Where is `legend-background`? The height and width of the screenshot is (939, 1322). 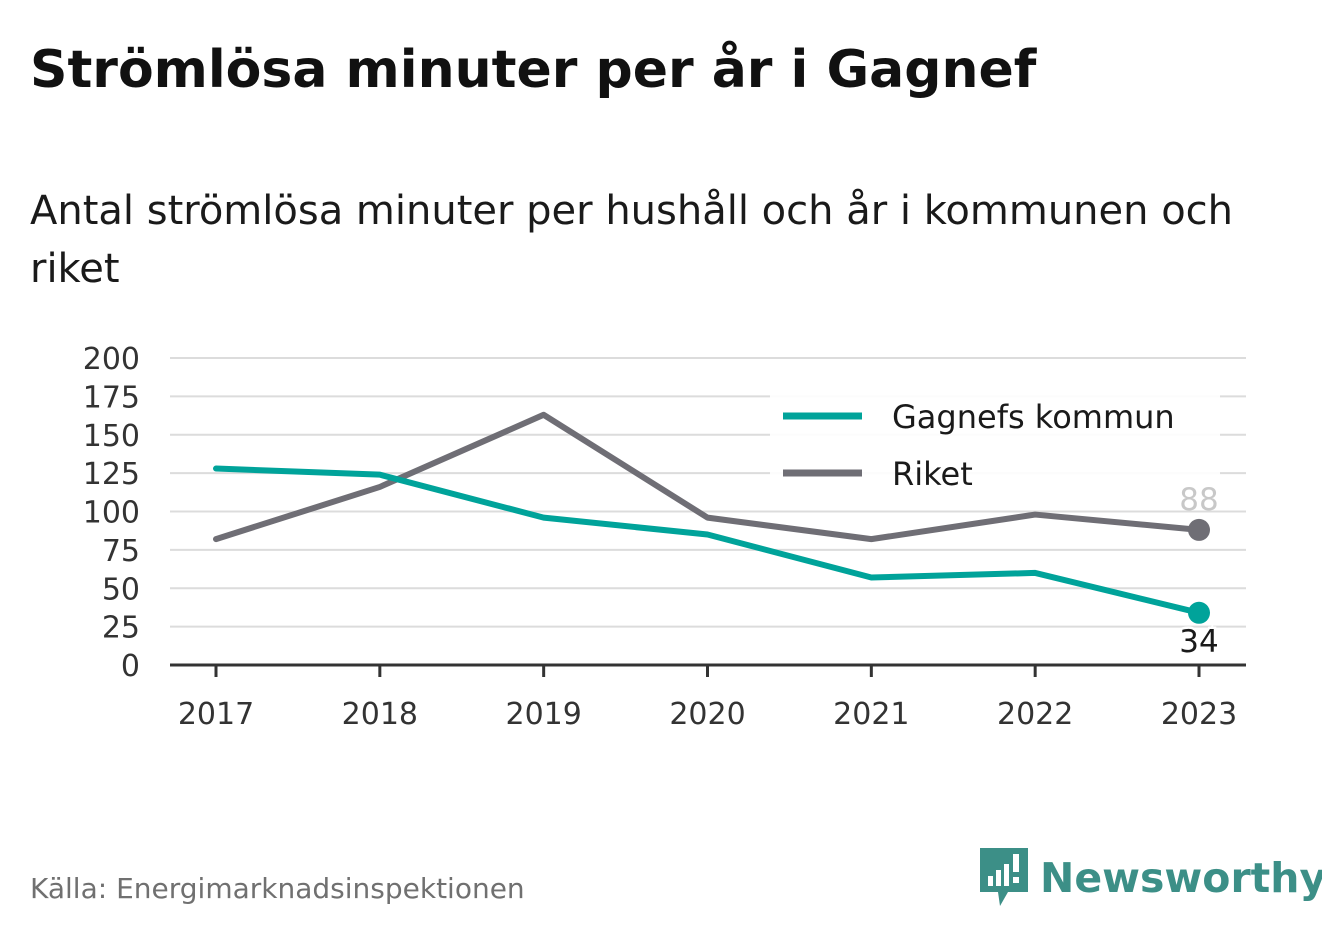
legend-background is located at coordinates (995, 443).